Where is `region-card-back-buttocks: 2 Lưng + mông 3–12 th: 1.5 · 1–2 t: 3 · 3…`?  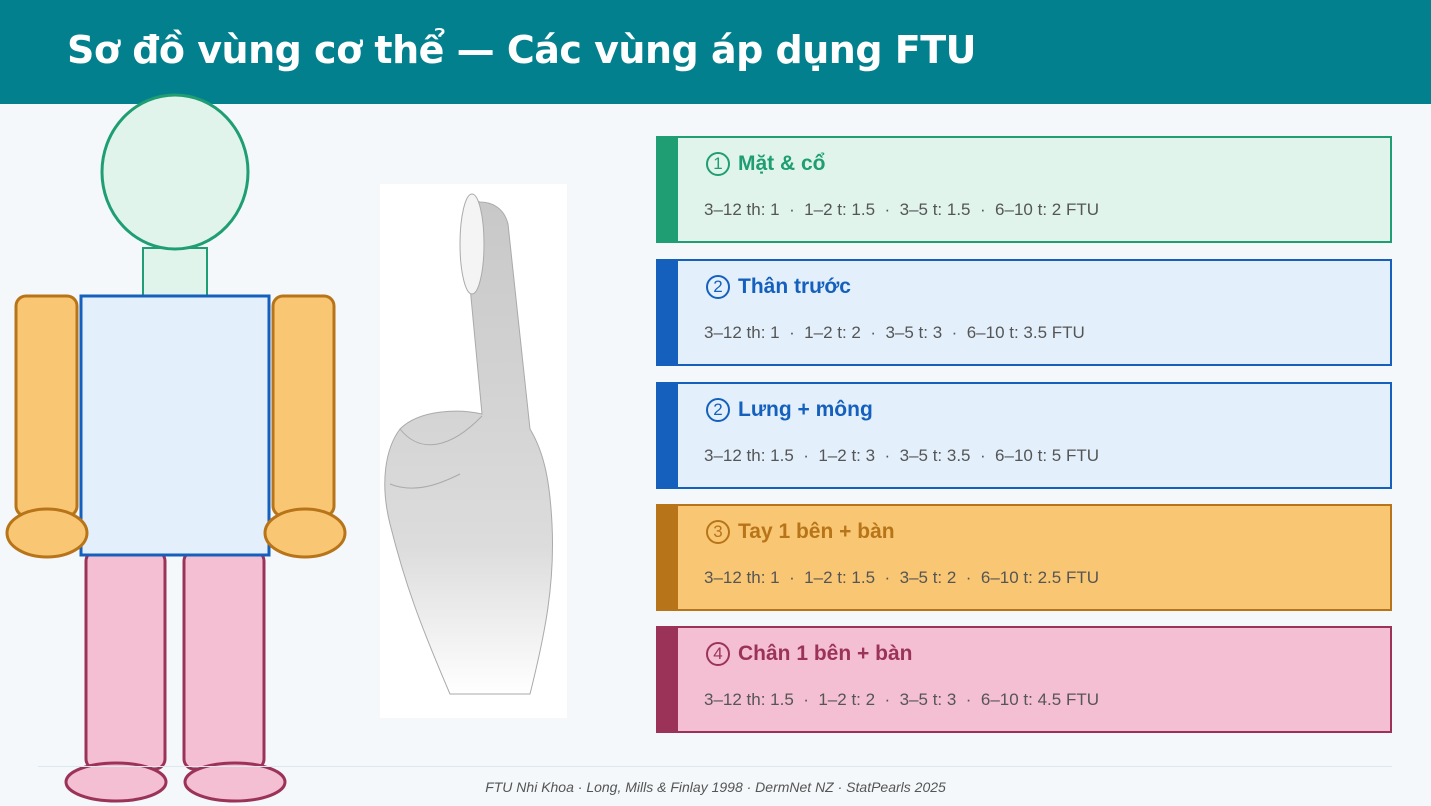 region-card-back-buttocks: 2 Lưng + mông 3–12 th: 1.5 · 1–2 t: 3 · 3… is located at coordinates (1024, 435).